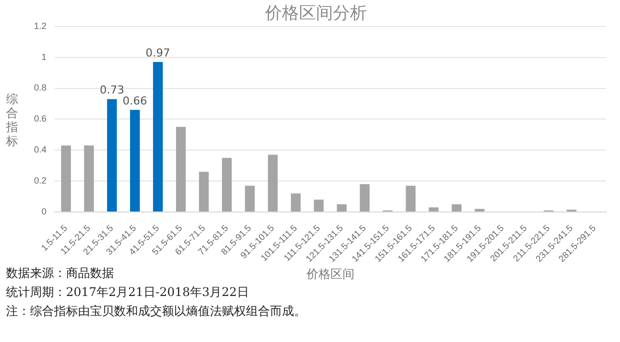 This screenshot has width=620, height=342. Describe the element at coordinates (315, 14) in the screenshot. I see `chart-title: 价格区间分析` at that location.